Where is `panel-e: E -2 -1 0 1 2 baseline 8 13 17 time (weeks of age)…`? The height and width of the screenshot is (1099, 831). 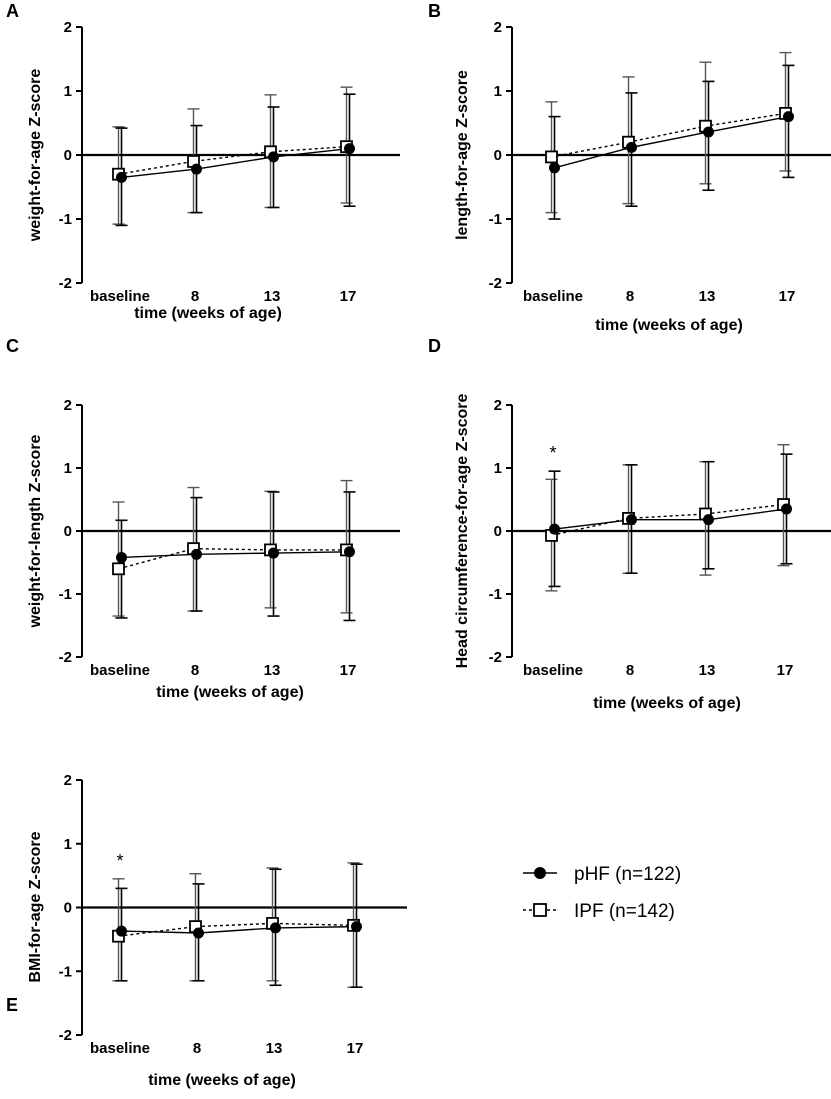 panel-e: E -2 -1 0 1 2 baseline 8 13 17 time (weeks of age)… is located at coordinates (206, 930).